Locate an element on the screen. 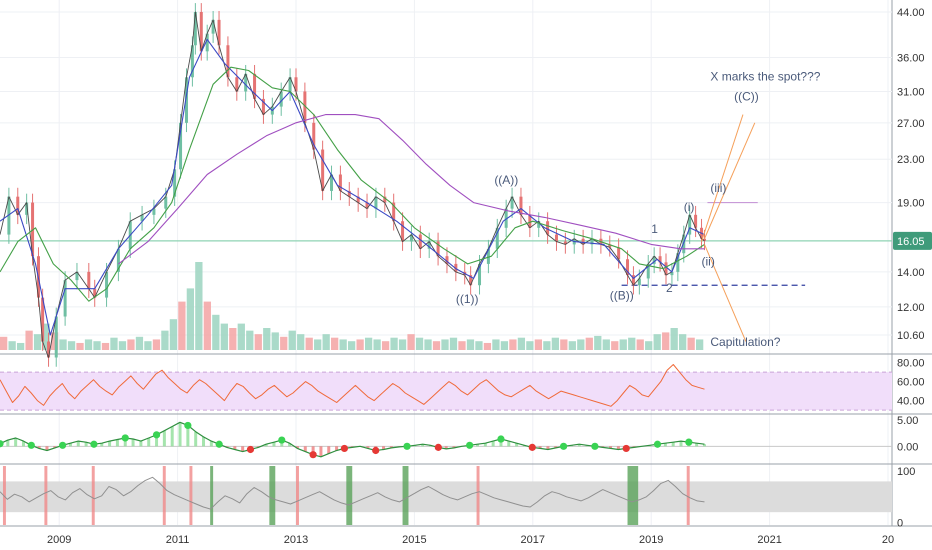  time-axis: 2009 2011 2013 2015 2017 2019 2021 20 is located at coordinates (470, 540).